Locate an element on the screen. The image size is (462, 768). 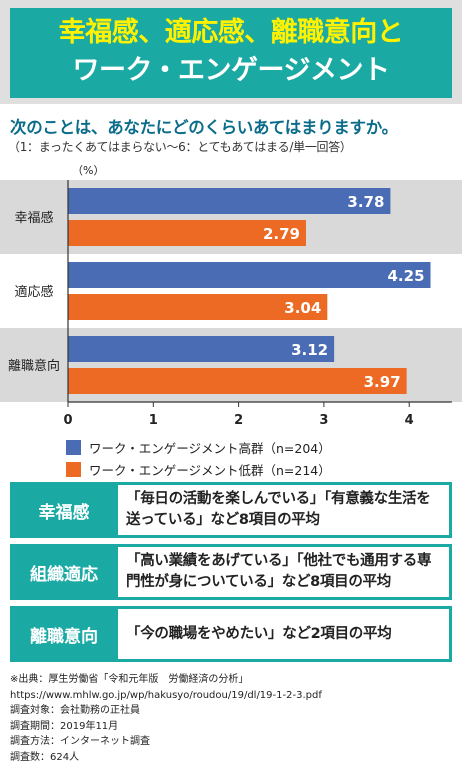
x-tick-label: 1 is located at coordinates (153, 420).